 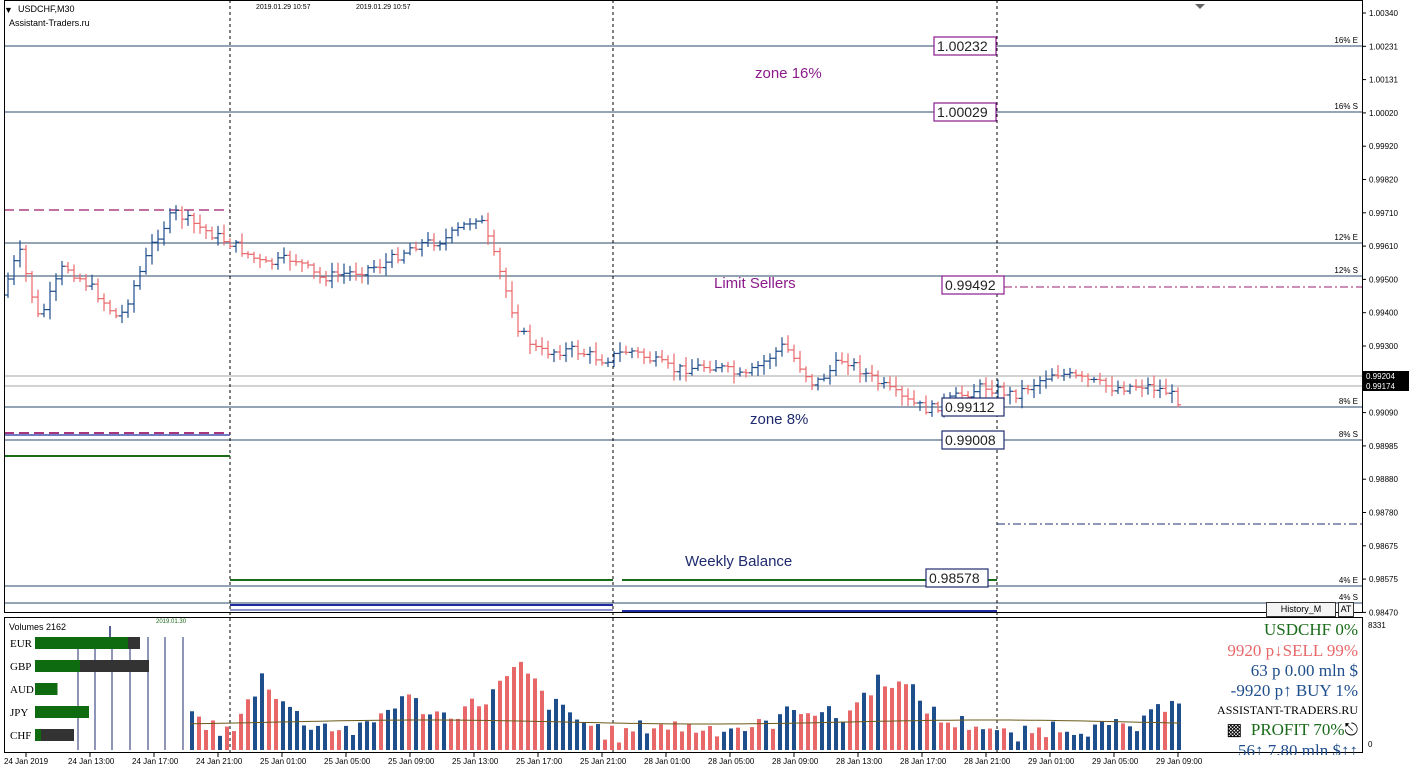 I want to click on currency-label: AUD, so click(x=22, y=690).